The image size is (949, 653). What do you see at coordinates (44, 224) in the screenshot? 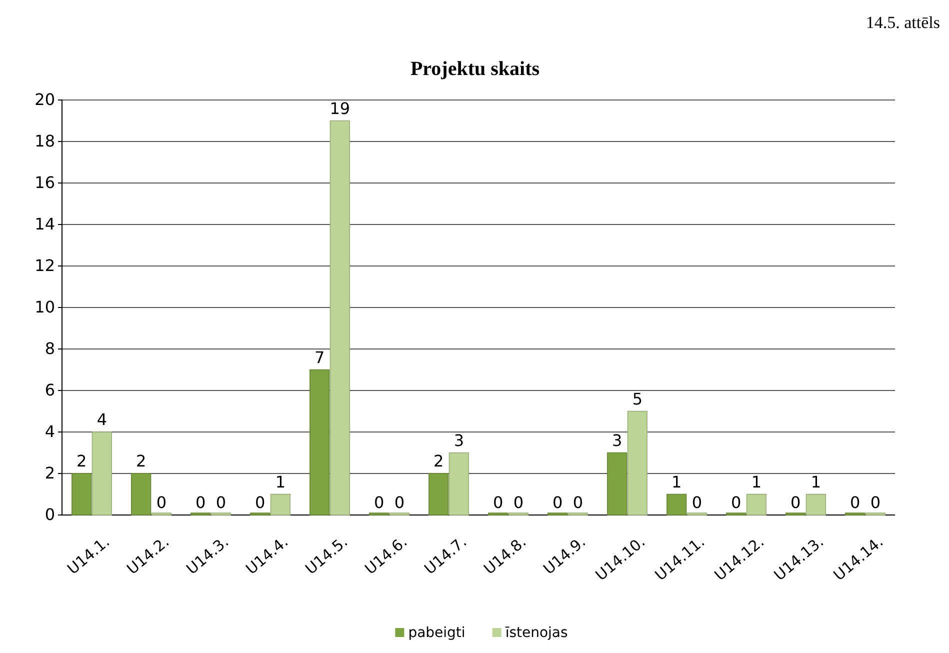
I see `y-tick-label: 14` at bounding box center [44, 224].